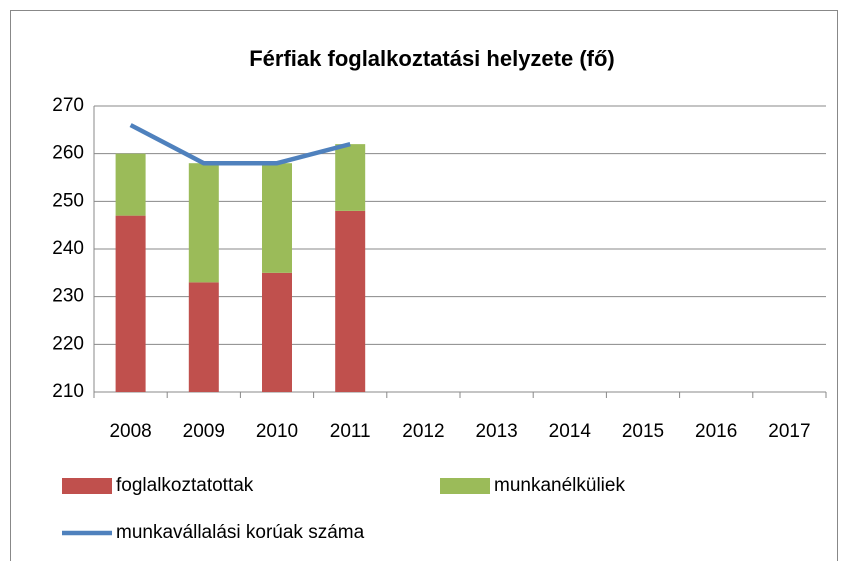 The width and height of the screenshot is (847, 561). I want to click on x-tick-label: 2011, so click(350, 431).